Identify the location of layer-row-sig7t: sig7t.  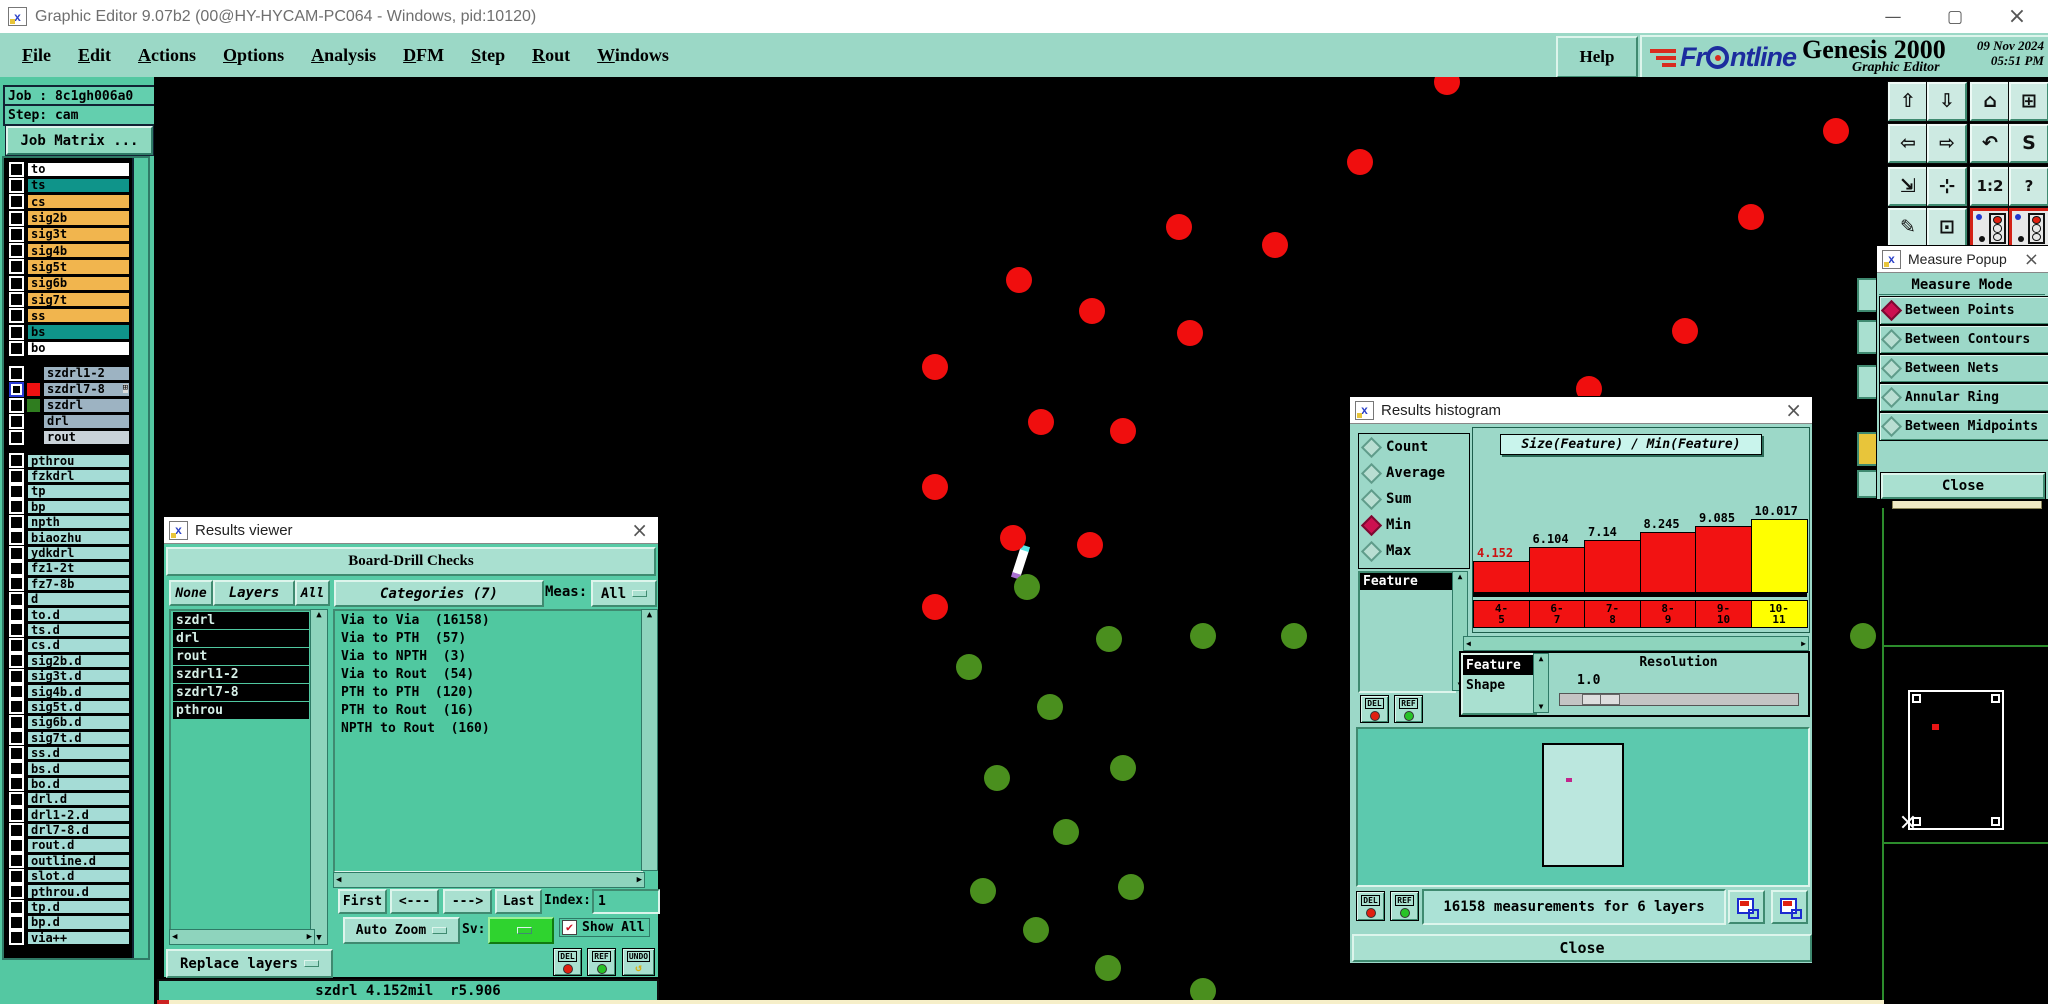
(68, 299).